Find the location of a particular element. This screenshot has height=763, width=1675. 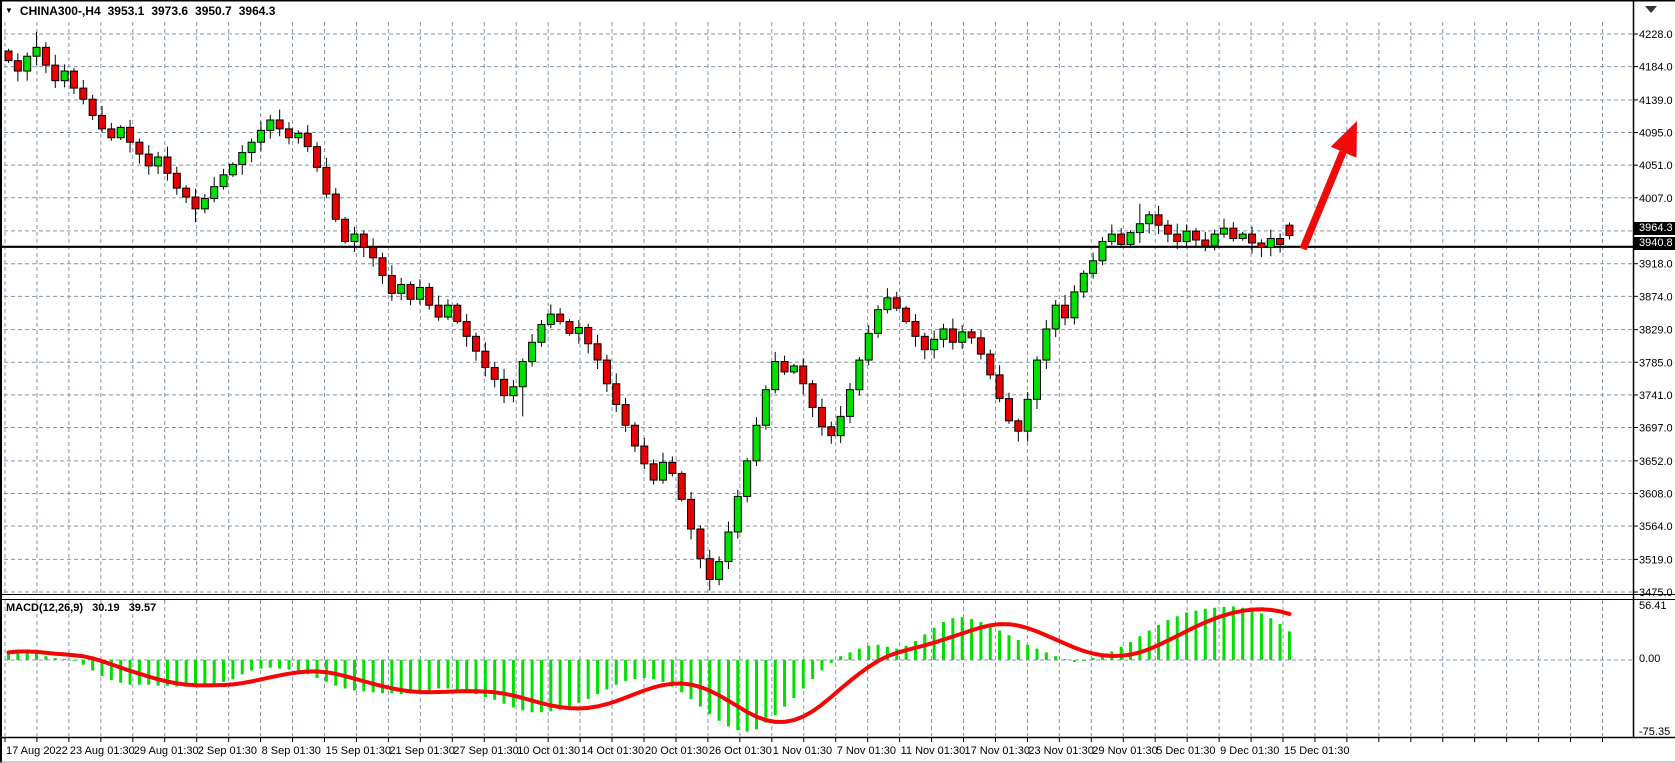

time-axis-label: 9 Dec 01:30 is located at coordinates (1249, 751).